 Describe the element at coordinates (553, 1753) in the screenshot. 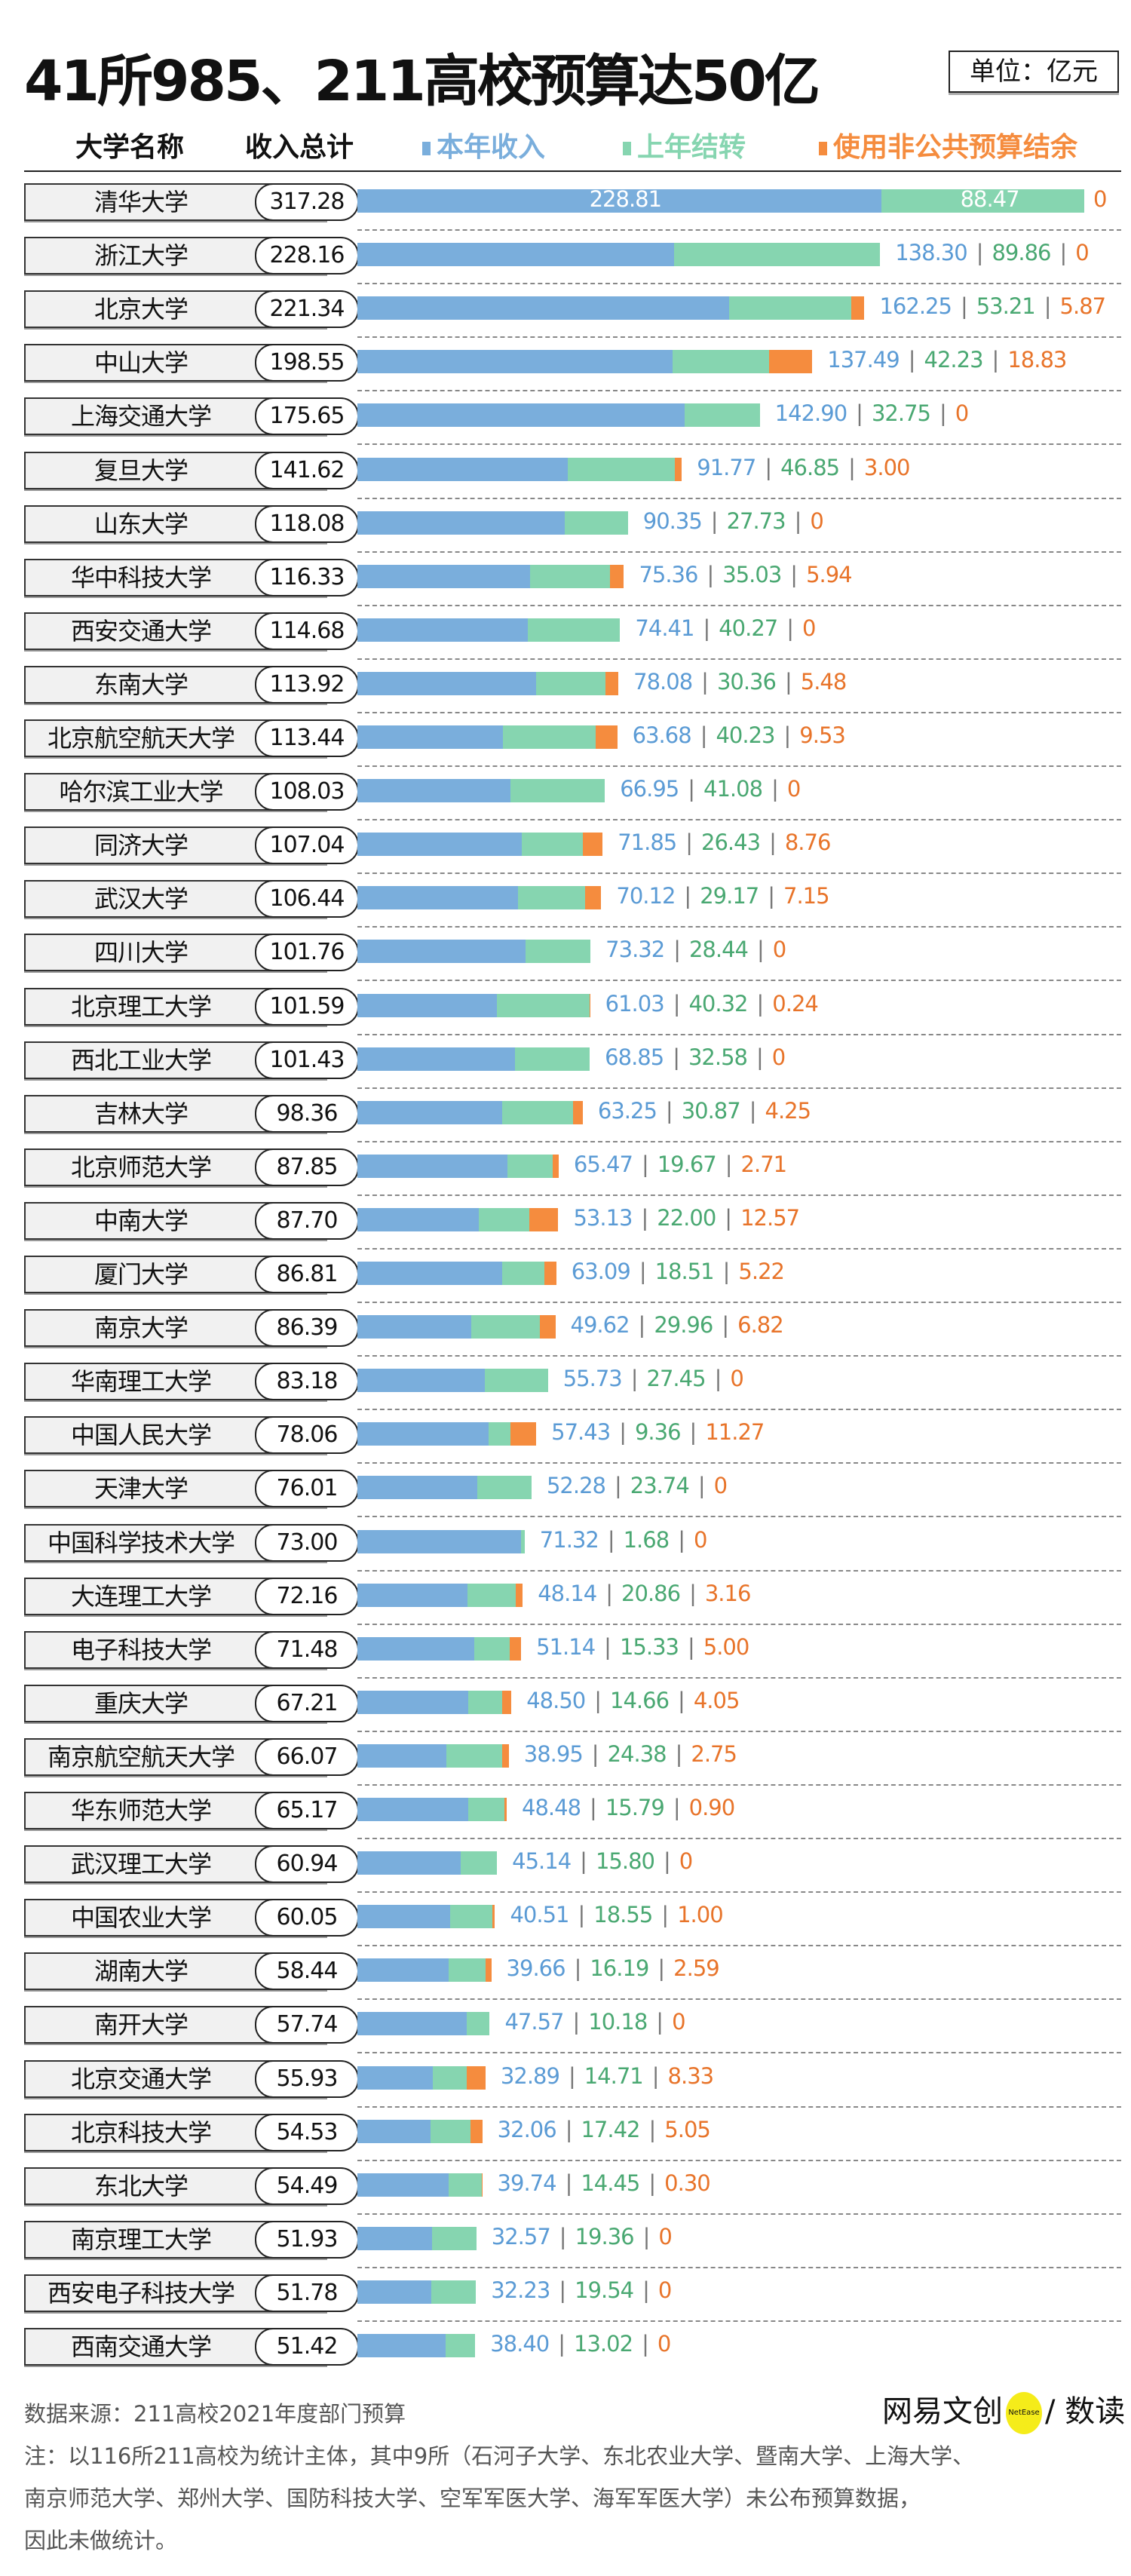

I see `data-label-current: 38.95` at that location.